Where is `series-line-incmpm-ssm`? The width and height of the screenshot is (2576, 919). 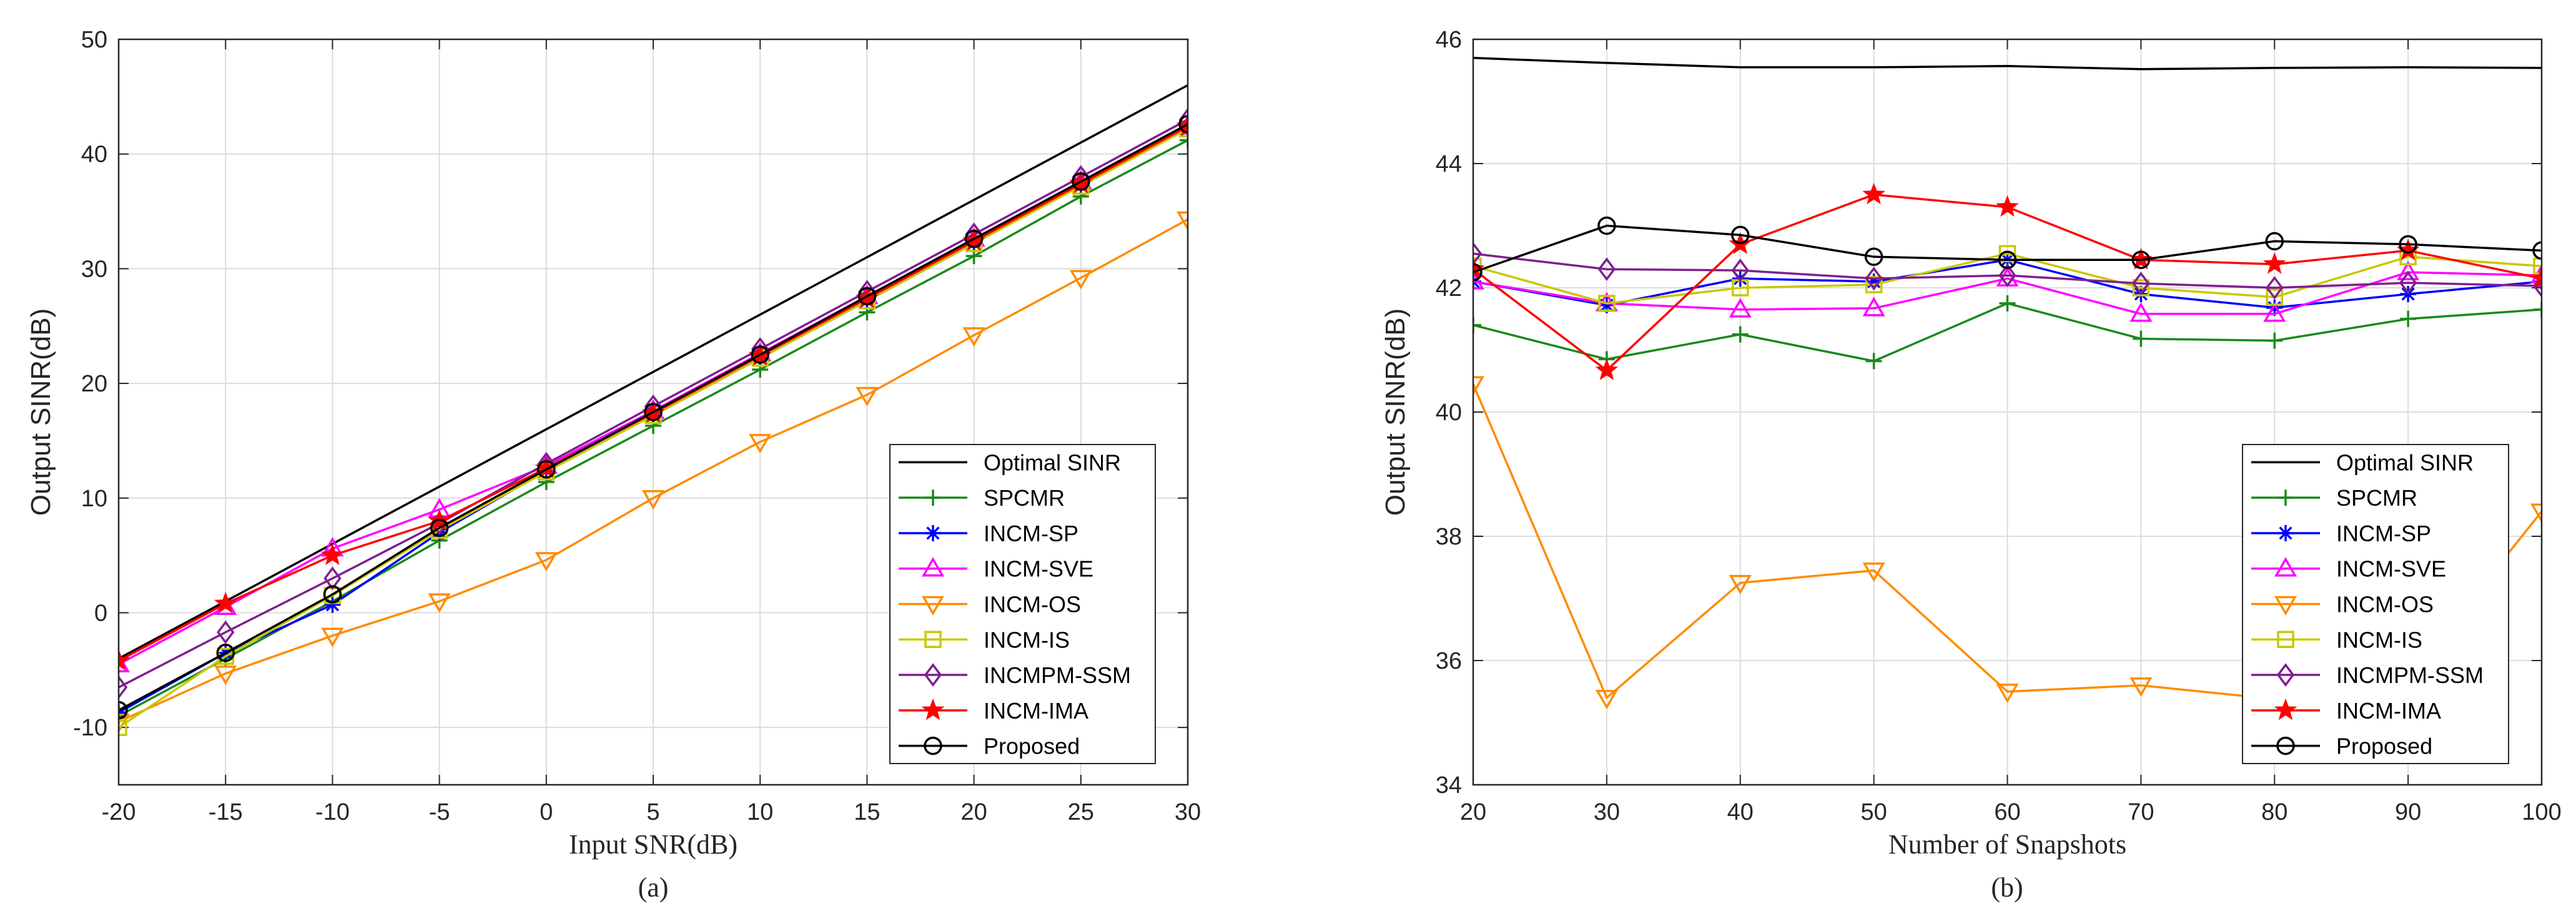 series-line-incmpm-ssm is located at coordinates (2008, 270).